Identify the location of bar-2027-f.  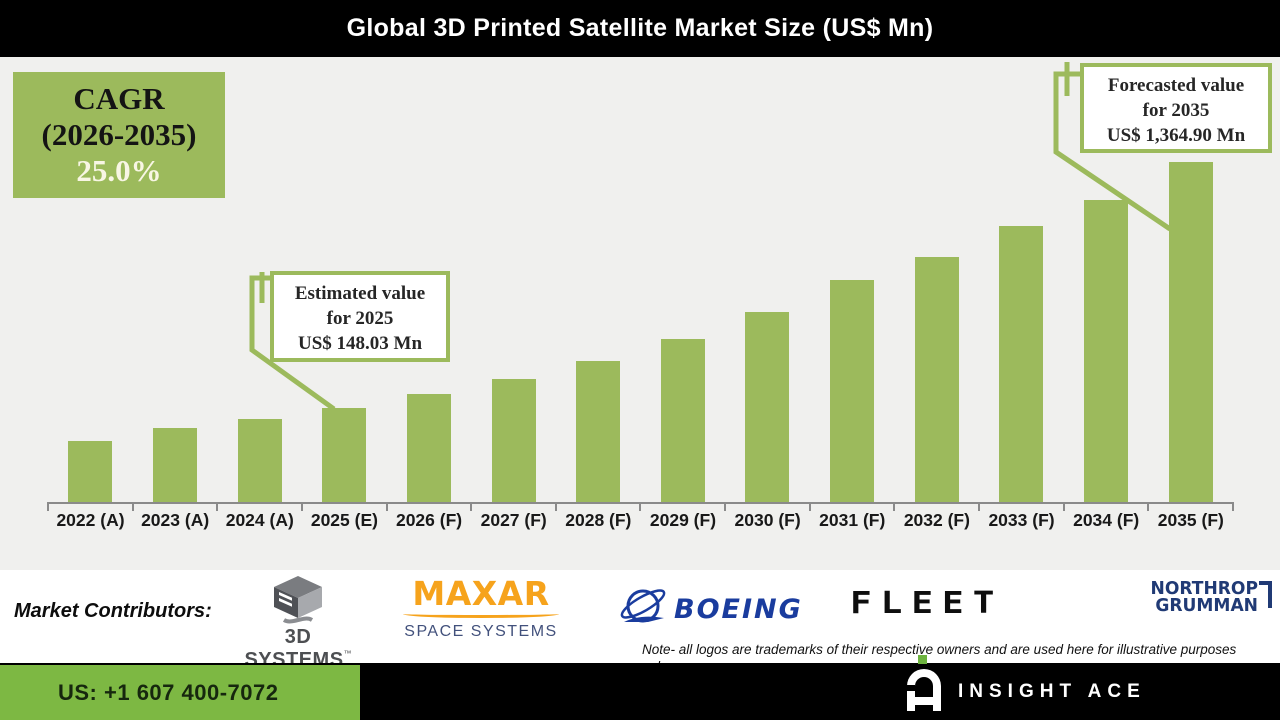
(513, 440).